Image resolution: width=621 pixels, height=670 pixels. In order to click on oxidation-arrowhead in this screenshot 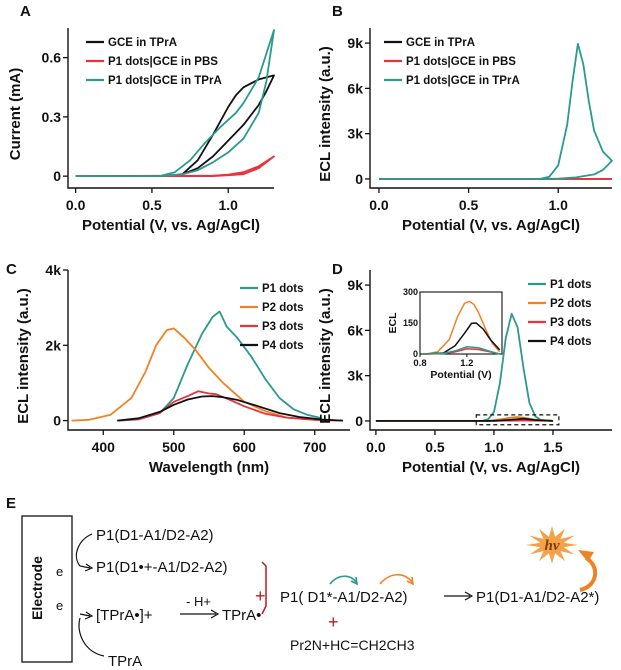, I will do `click(89, 567)`.